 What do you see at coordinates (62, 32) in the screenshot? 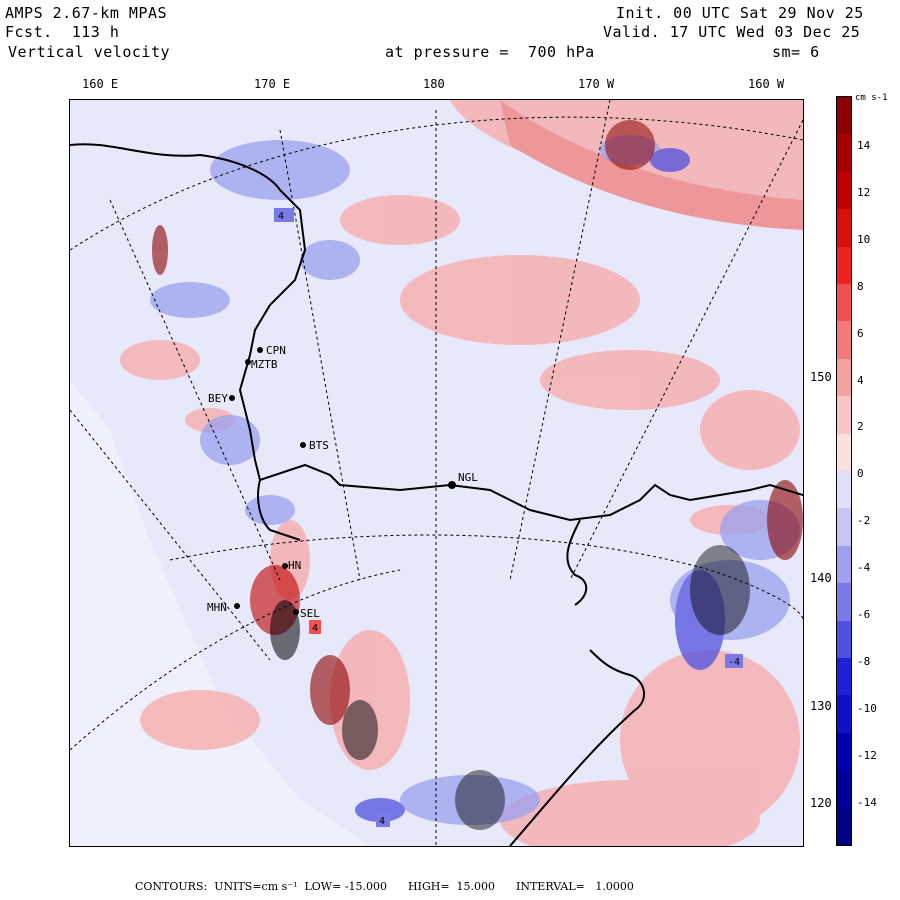
I see `forecast-hour: Fcst. 113 h` at bounding box center [62, 32].